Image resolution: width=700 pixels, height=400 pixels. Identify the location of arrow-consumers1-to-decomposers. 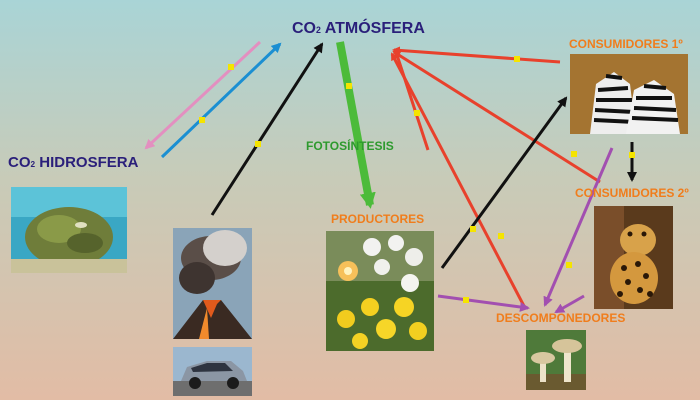
(578, 227).